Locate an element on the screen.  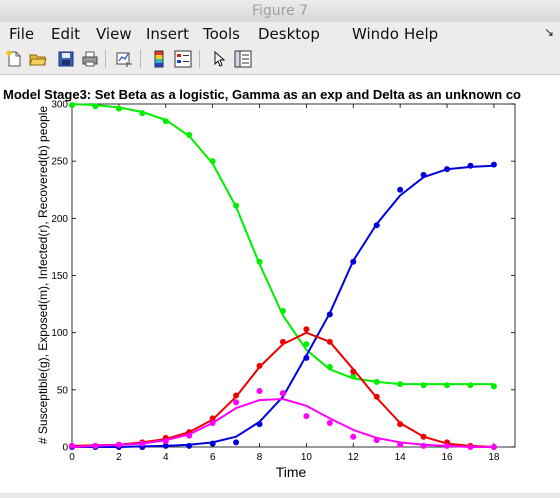
y-tick-label: 150 is located at coordinates (59, 276).